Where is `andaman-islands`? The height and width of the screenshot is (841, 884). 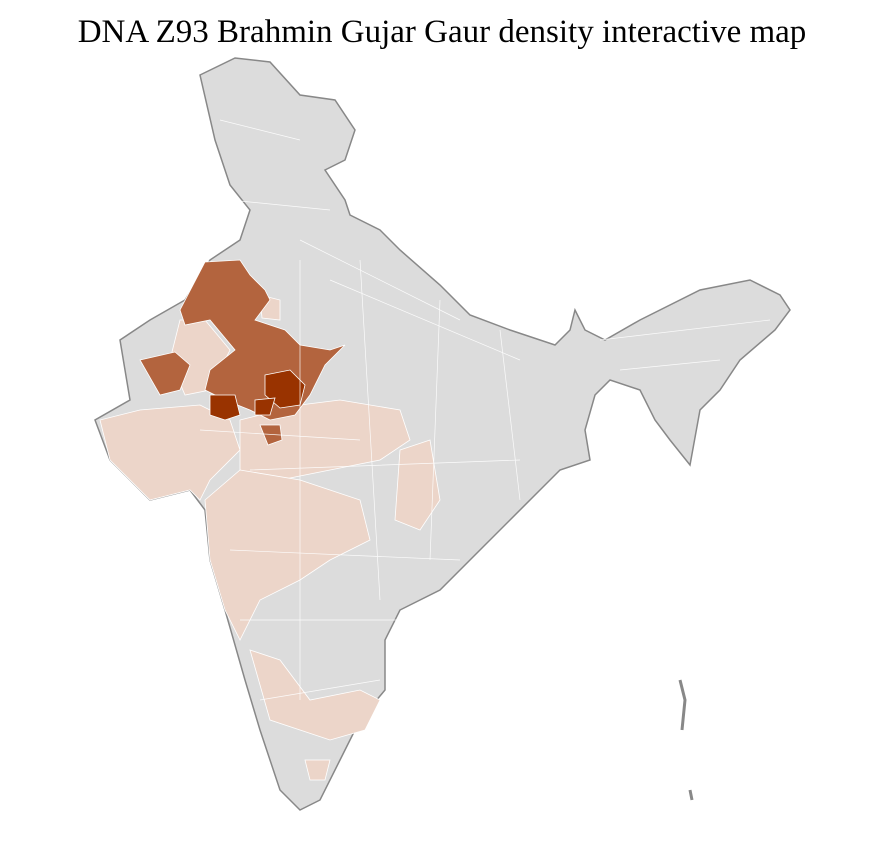 andaman-islands is located at coordinates (686, 740).